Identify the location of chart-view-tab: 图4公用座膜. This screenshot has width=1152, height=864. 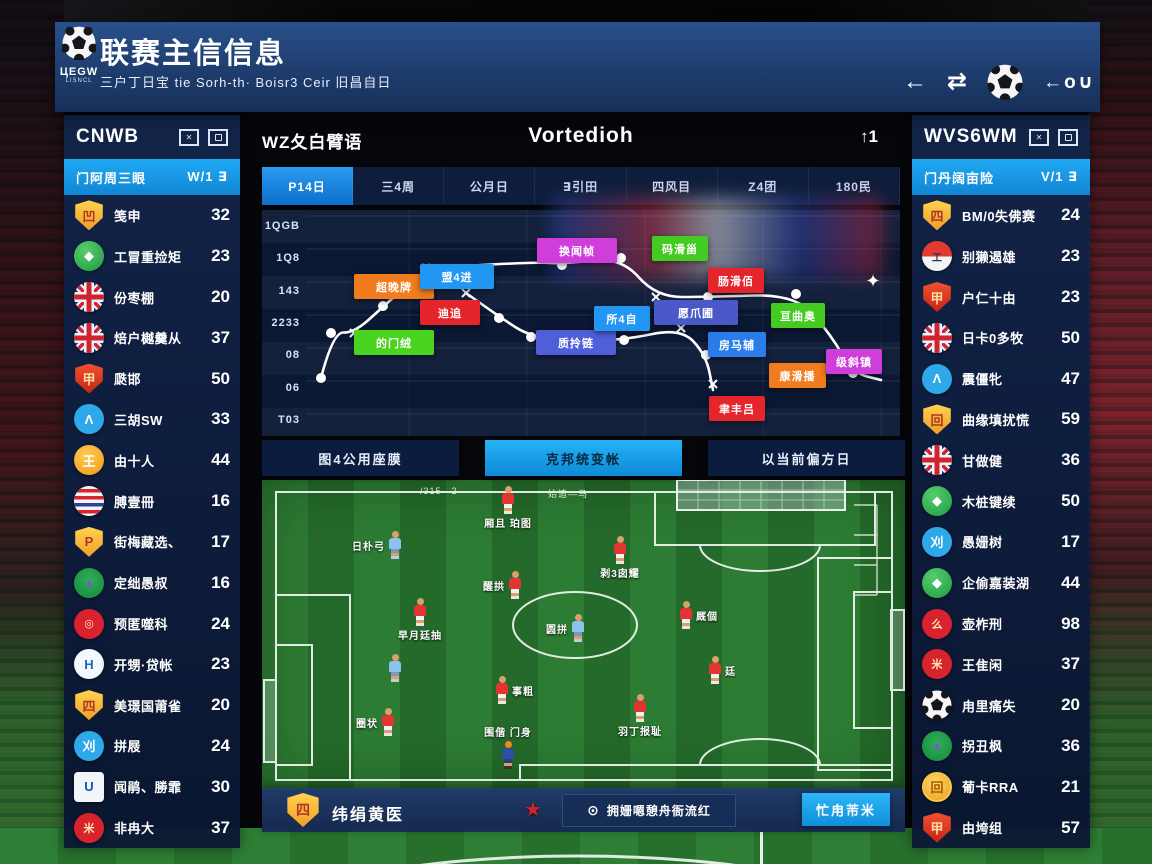
(360, 458).